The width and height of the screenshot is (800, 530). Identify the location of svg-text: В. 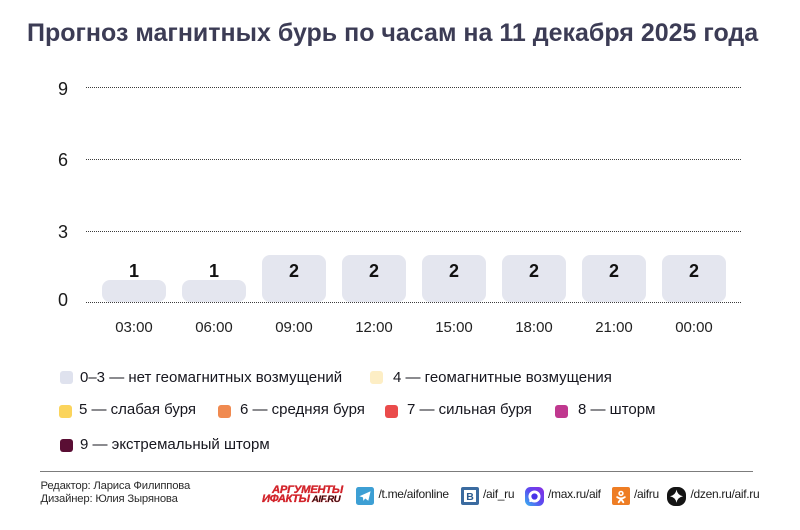
(470, 497).